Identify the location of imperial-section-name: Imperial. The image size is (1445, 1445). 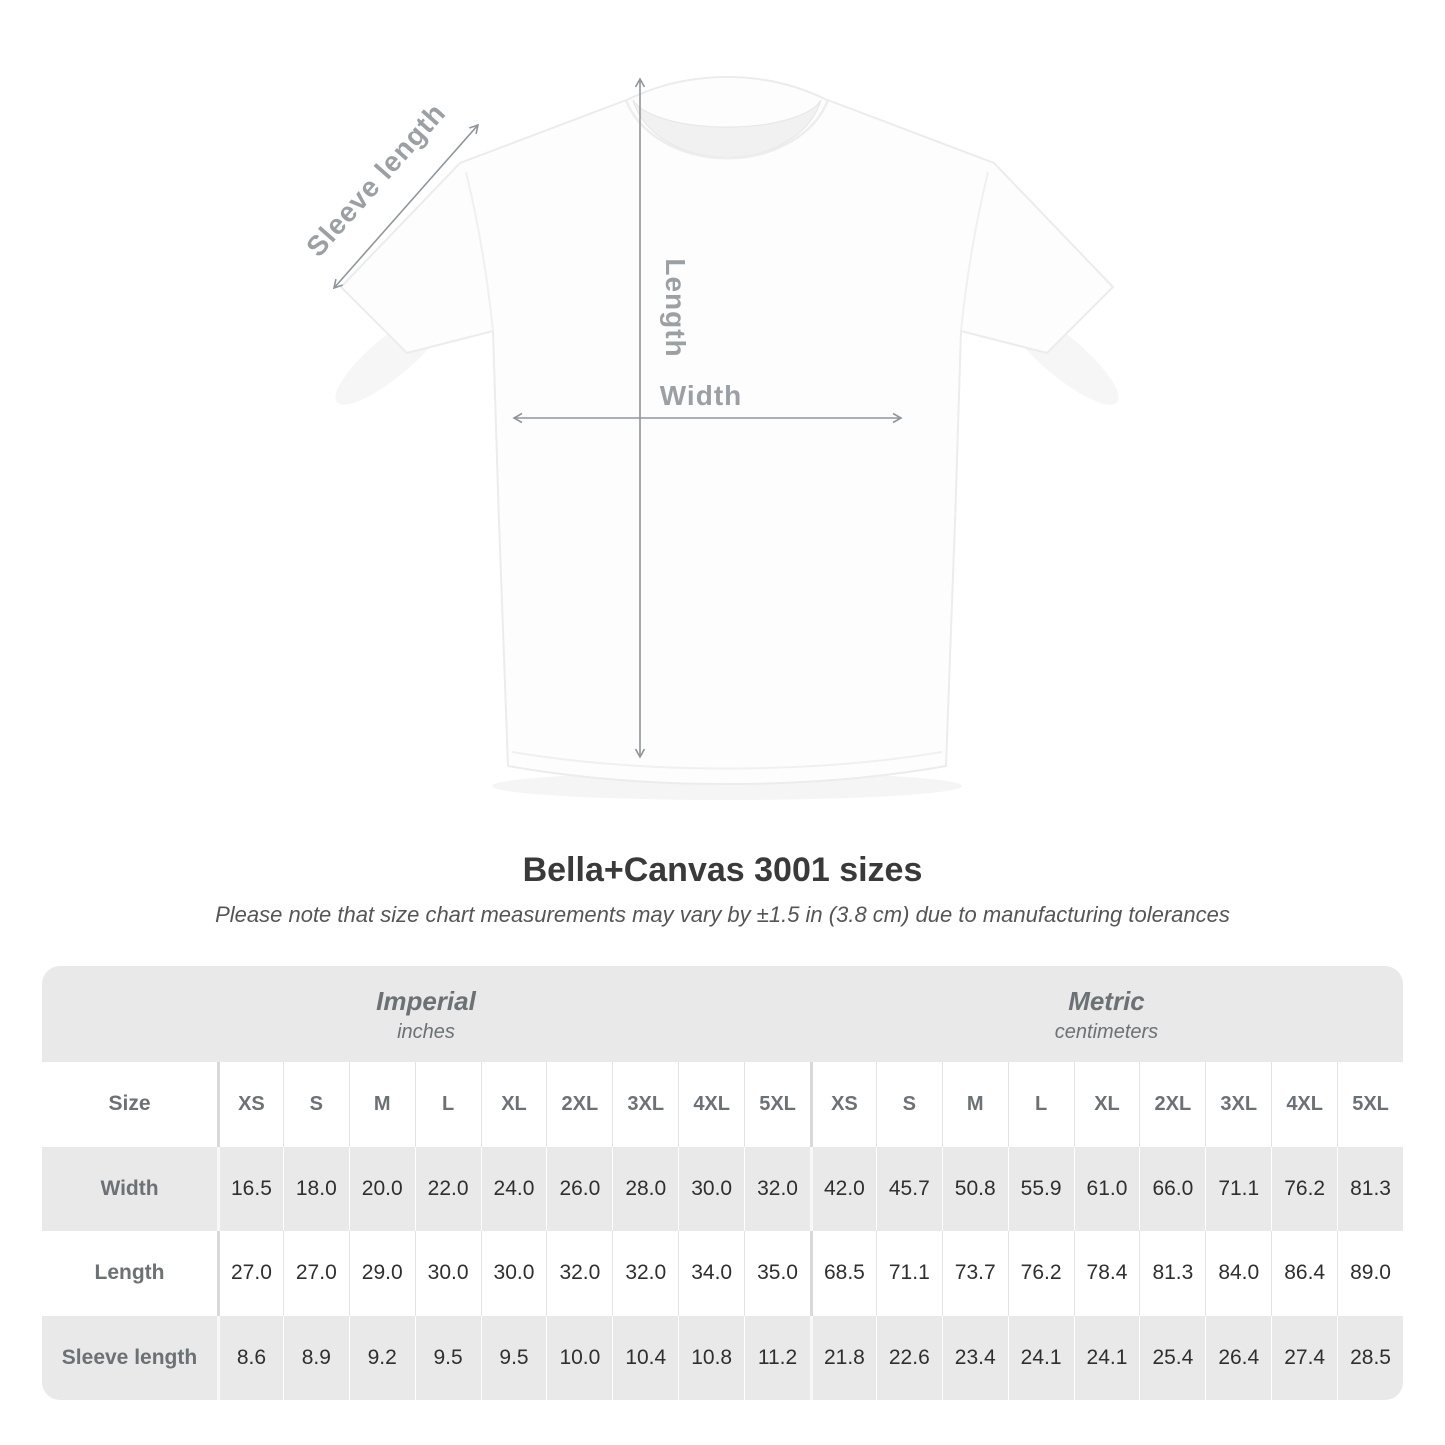
(426, 1001).